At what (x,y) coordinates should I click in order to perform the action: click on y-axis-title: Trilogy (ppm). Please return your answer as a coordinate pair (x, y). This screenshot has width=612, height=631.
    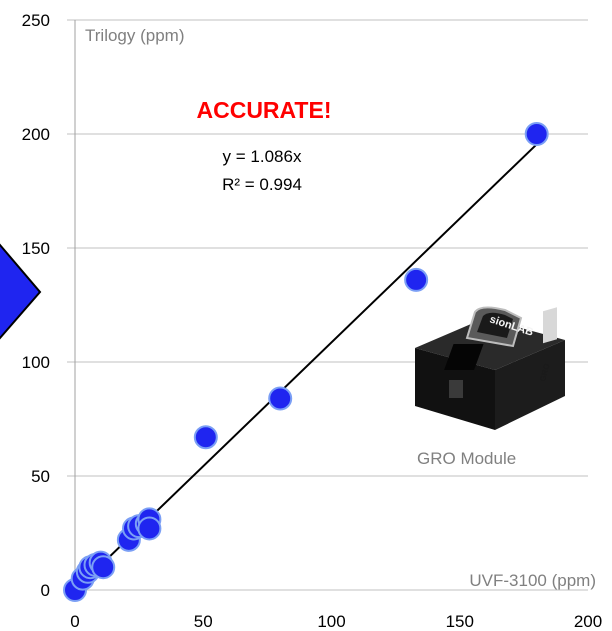
    Looking at the image, I should click on (135, 35).